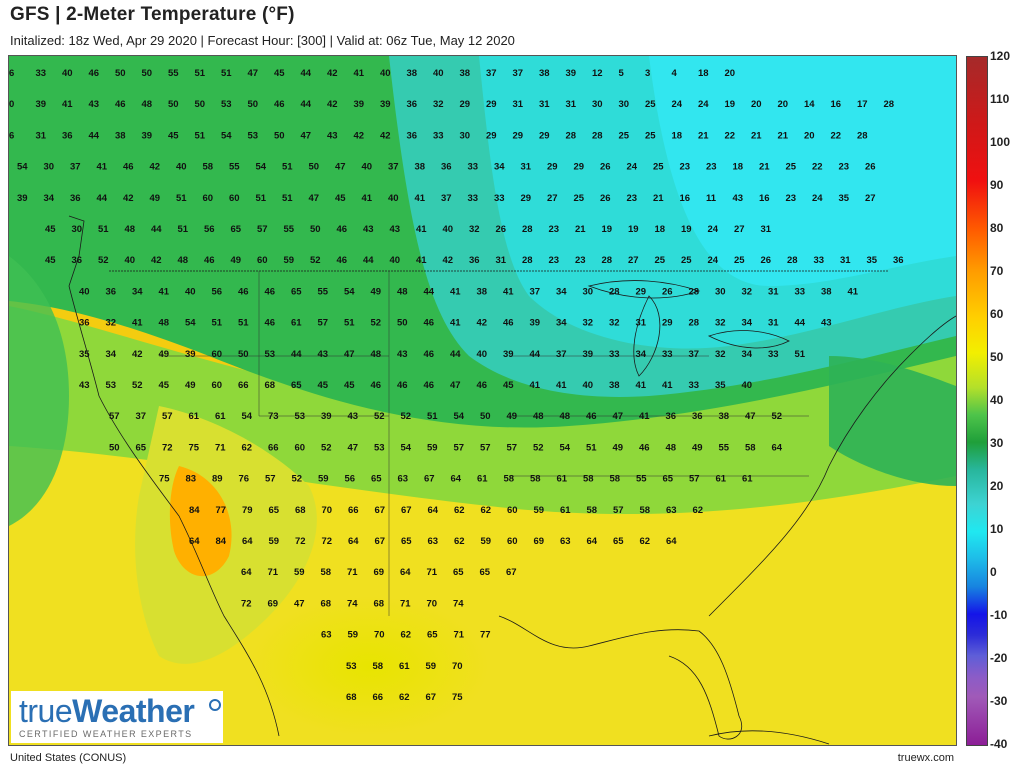 The image size is (1024, 768). What do you see at coordinates (94, 73) in the screenshot?
I see `temperature-value: 46` at bounding box center [94, 73].